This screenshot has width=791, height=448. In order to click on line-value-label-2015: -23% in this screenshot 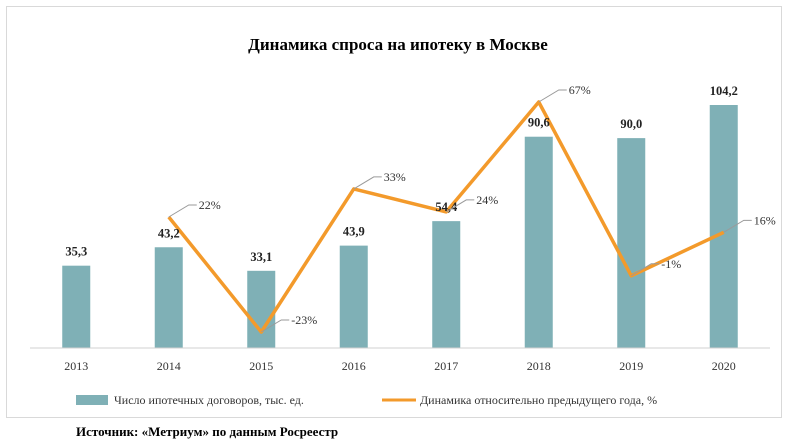, I will do `click(304, 320)`.